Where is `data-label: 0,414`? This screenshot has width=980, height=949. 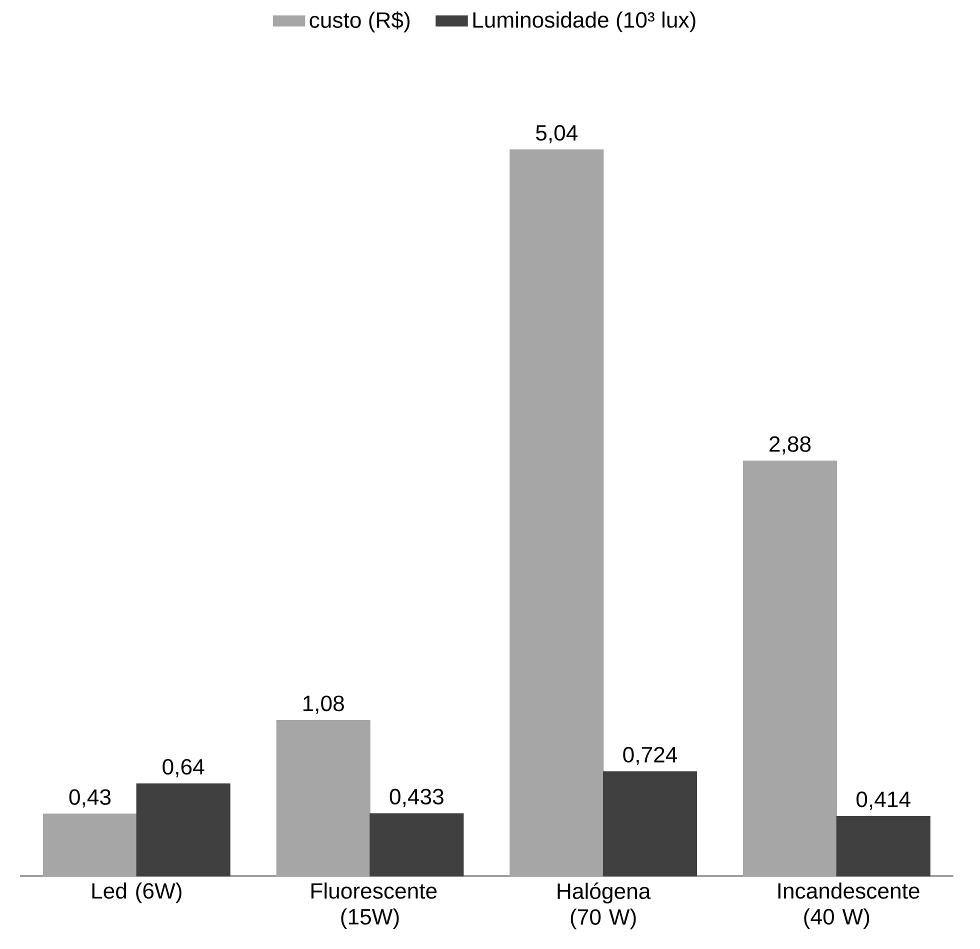
data-label: 0,414 is located at coordinates (883, 800).